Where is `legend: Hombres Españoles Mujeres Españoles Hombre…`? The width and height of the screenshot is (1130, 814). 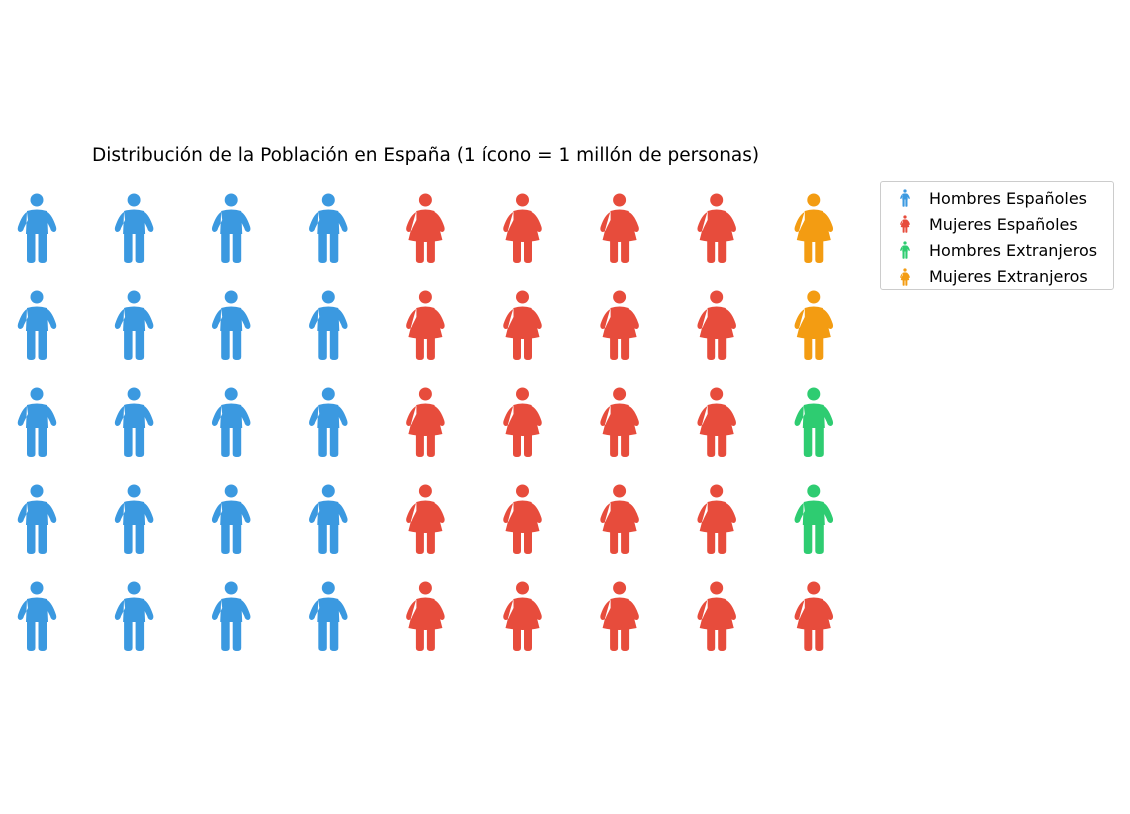
legend: Hombres Españoles Mujeres Españoles Hombre… is located at coordinates (997, 235).